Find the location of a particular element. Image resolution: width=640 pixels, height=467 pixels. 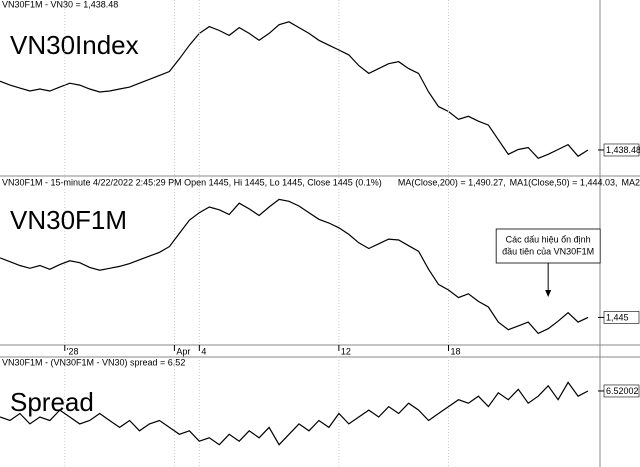

panel-title: Spread is located at coordinates (52, 402).